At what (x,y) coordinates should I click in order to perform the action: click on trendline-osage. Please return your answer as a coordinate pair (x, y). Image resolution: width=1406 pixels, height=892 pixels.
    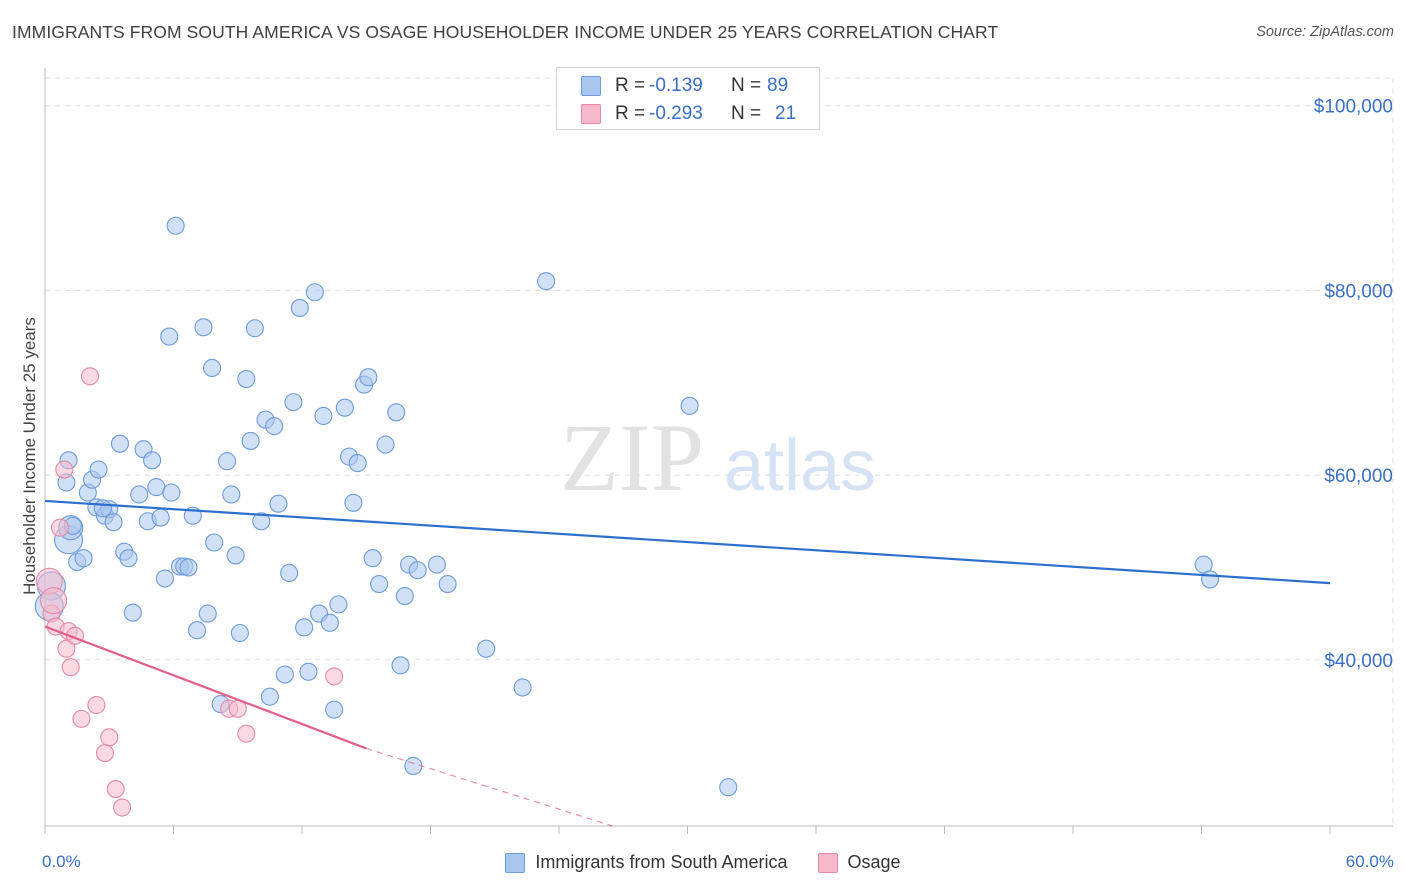
    Looking at the image, I should click on (205, 687).